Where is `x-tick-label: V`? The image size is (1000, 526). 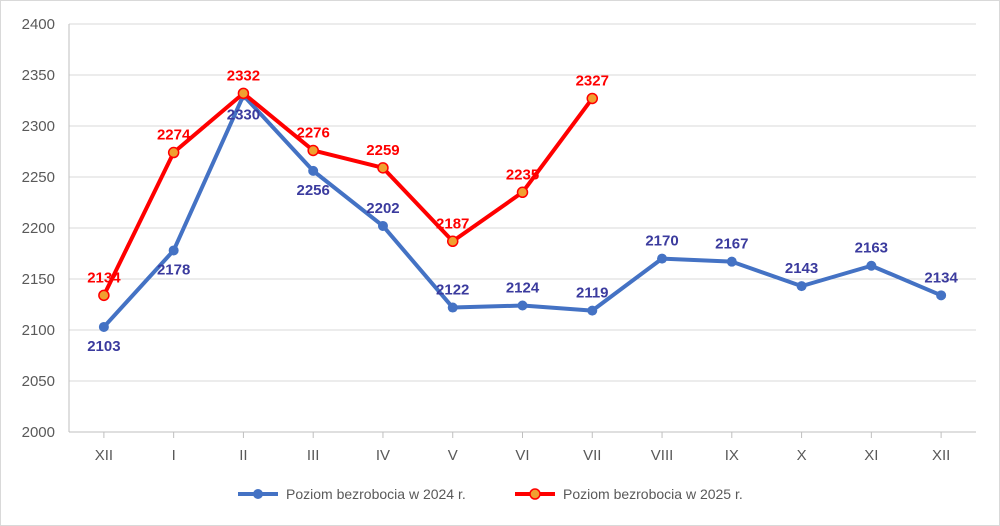 x-tick-label: V is located at coordinates (453, 455).